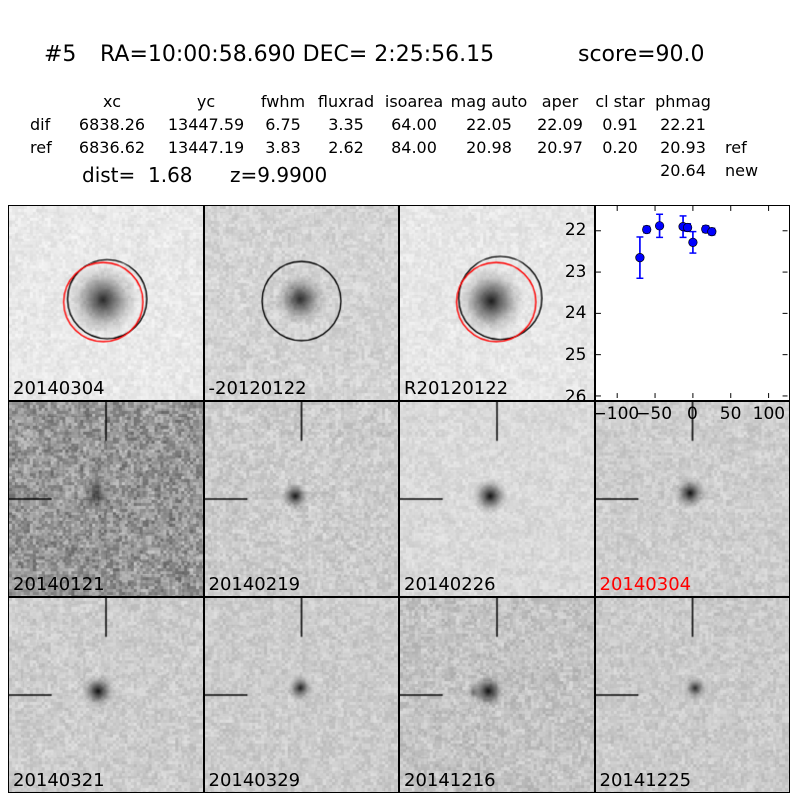 Image resolution: width=800 pixels, height=800 pixels. I want to click on column-header: fwhm, so click(283, 101).